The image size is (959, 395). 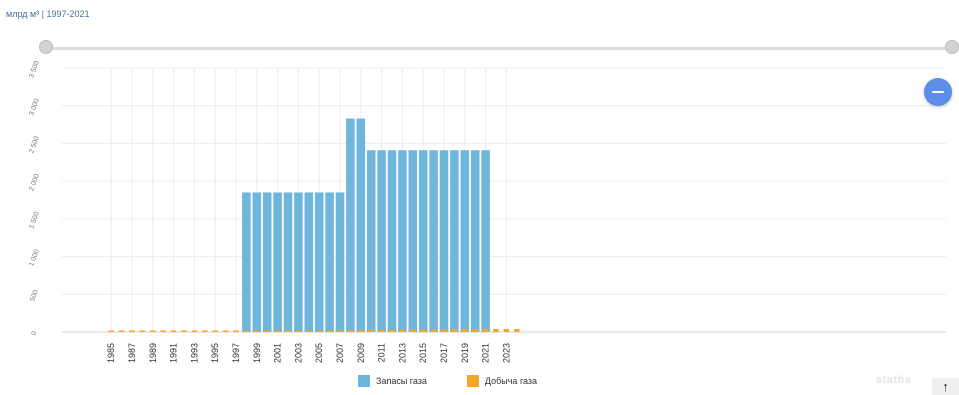 I want to click on y-tick-label: 3 000, so click(x=34, y=107).